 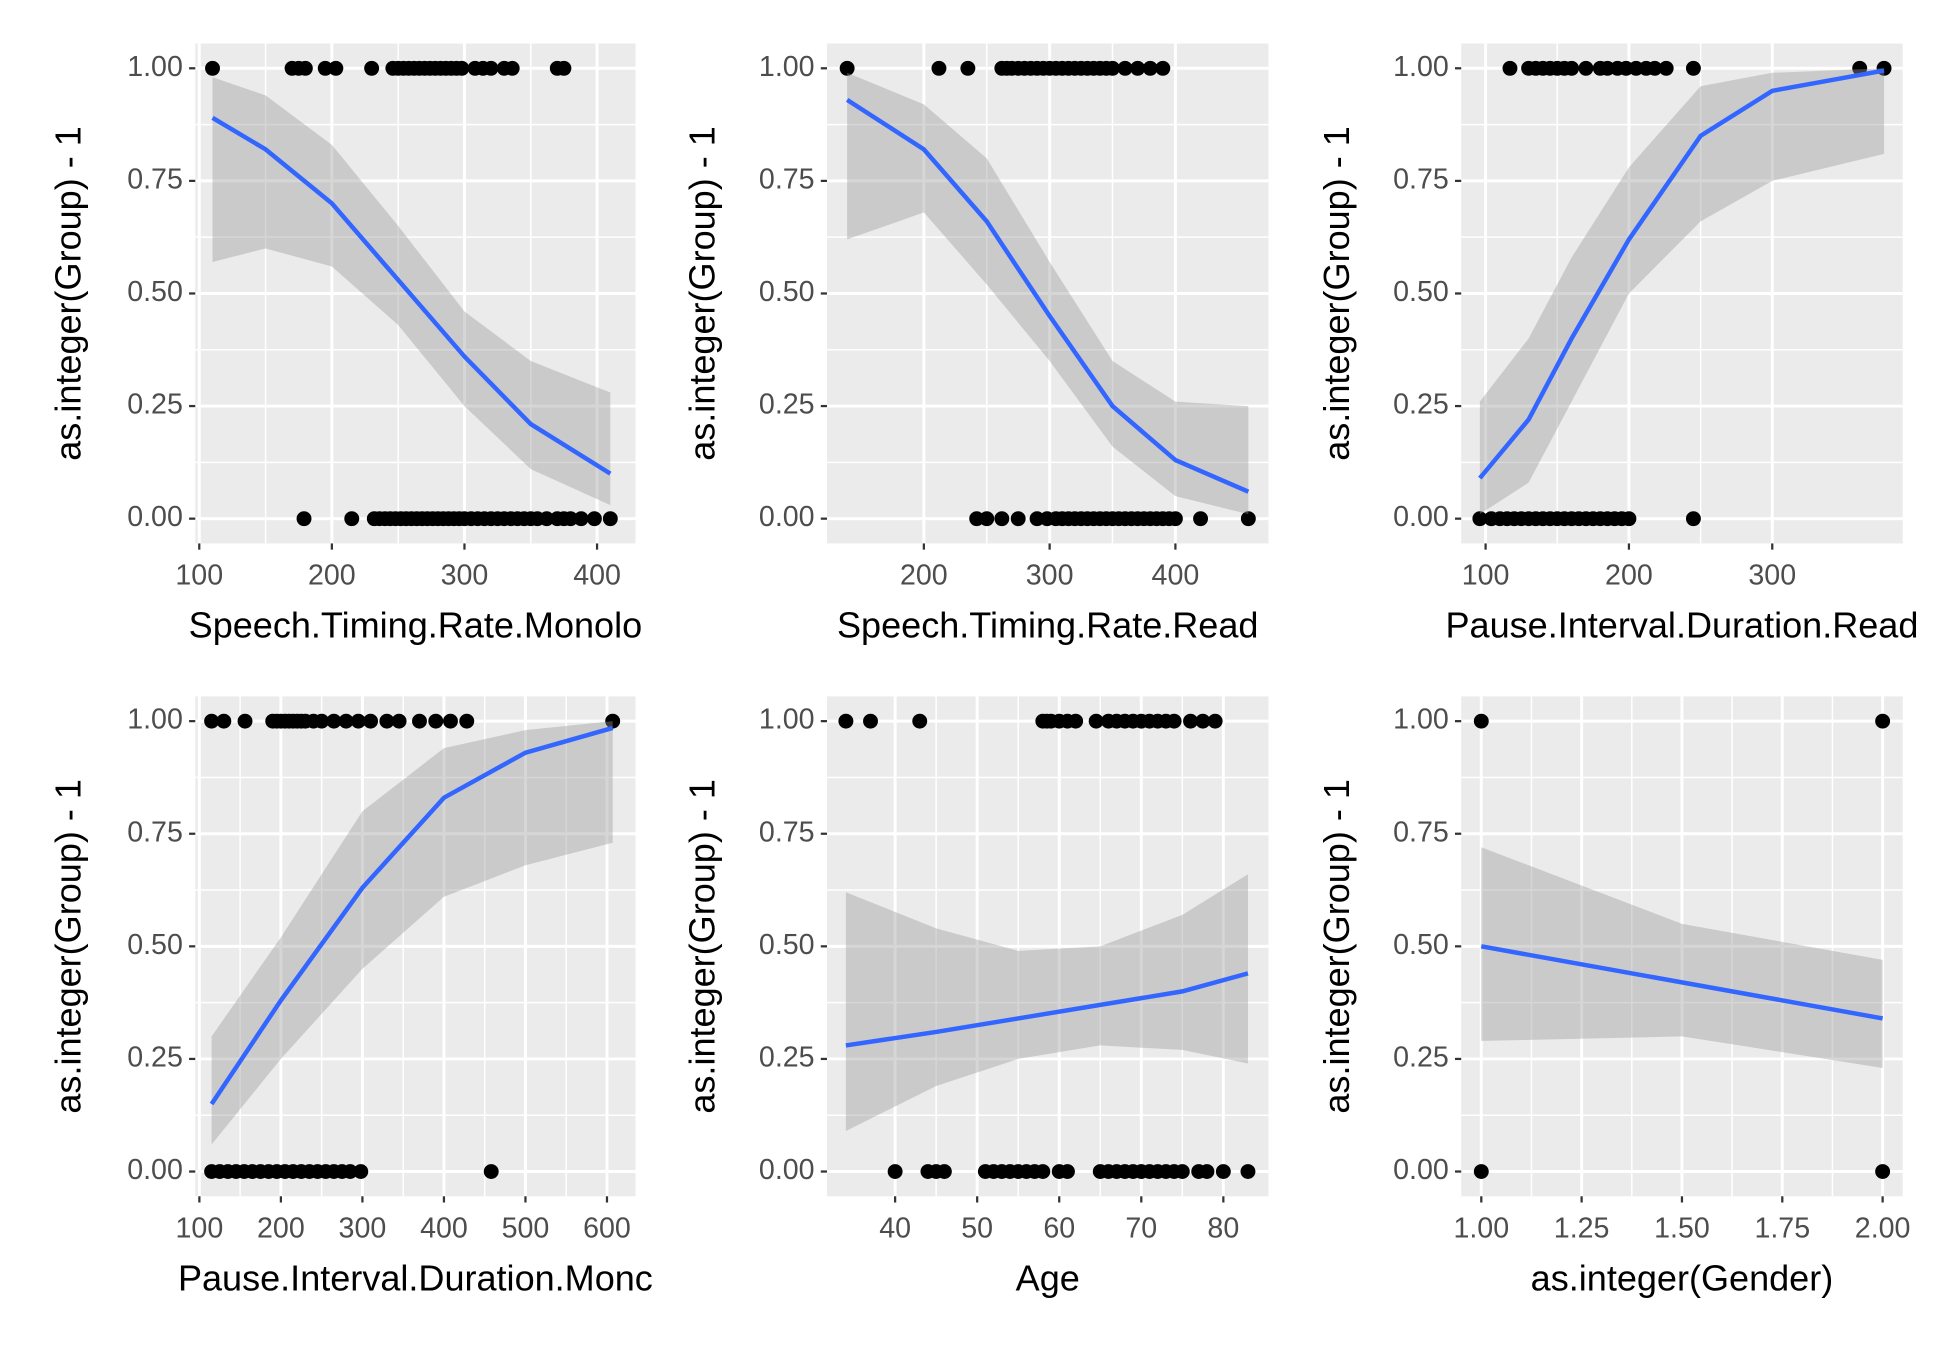 What do you see at coordinates (1582, 1228) in the screenshot?
I see `x-tick-label: 1.25` at bounding box center [1582, 1228].